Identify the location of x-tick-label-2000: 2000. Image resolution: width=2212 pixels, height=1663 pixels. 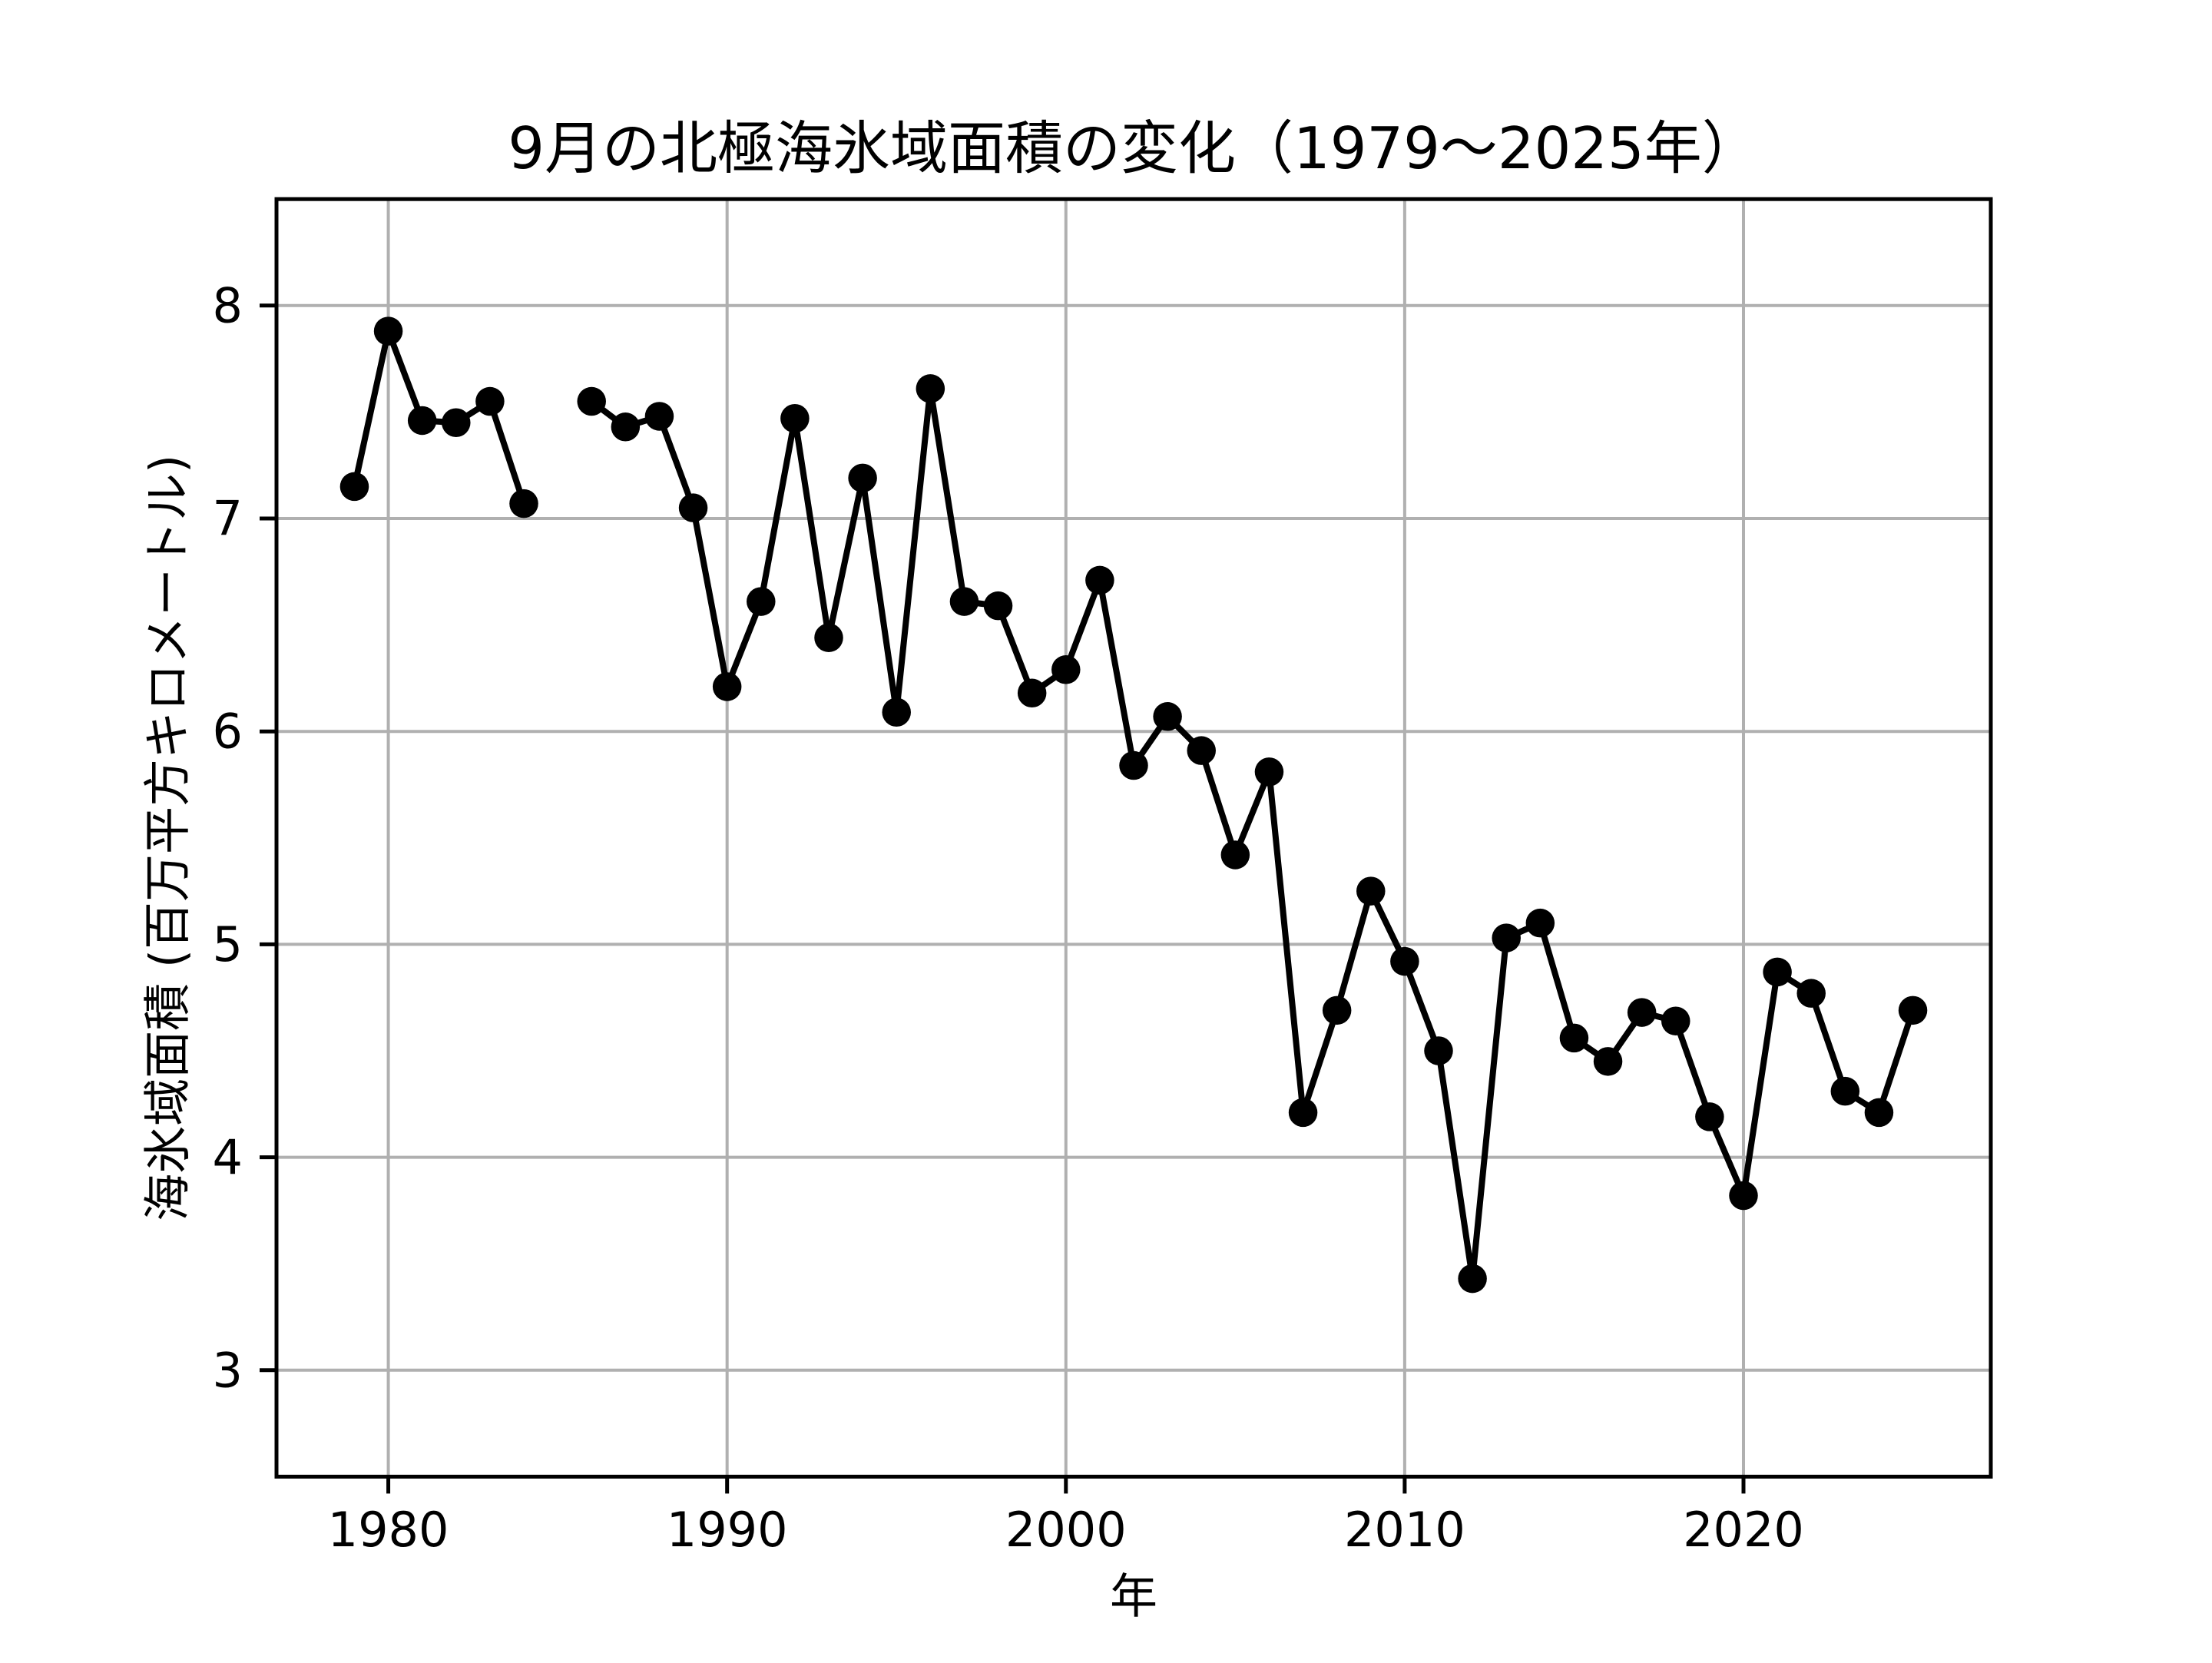
(1066, 1530).